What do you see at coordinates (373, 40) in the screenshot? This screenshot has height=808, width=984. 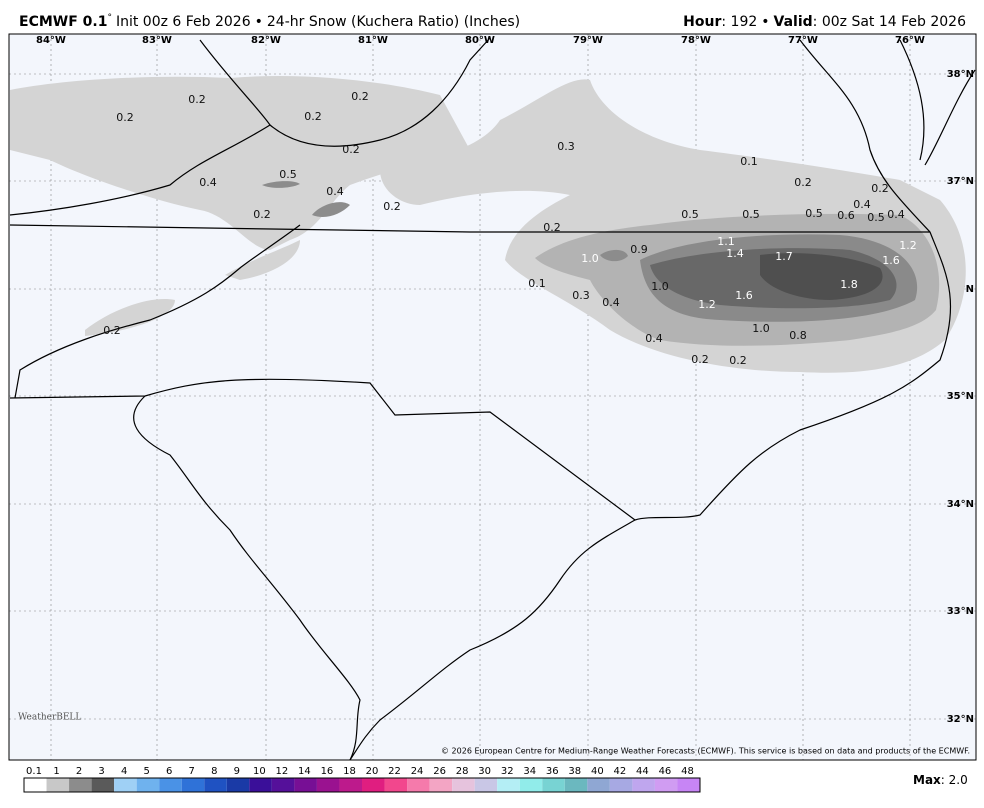 I see `longitude-label: 81°W` at bounding box center [373, 40].